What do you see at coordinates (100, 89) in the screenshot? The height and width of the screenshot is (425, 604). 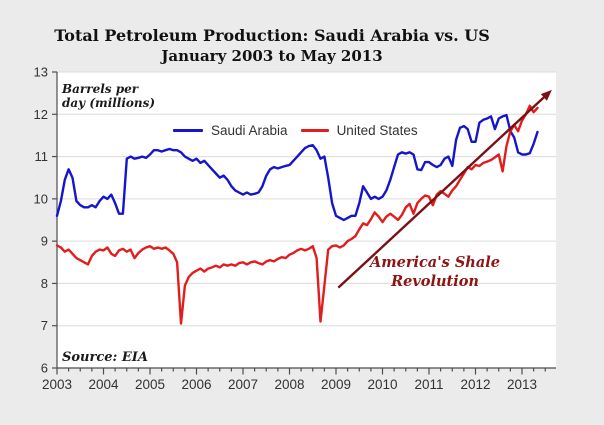 I see `y-axis-note-line-1: Barrels per` at bounding box center [100, 89].